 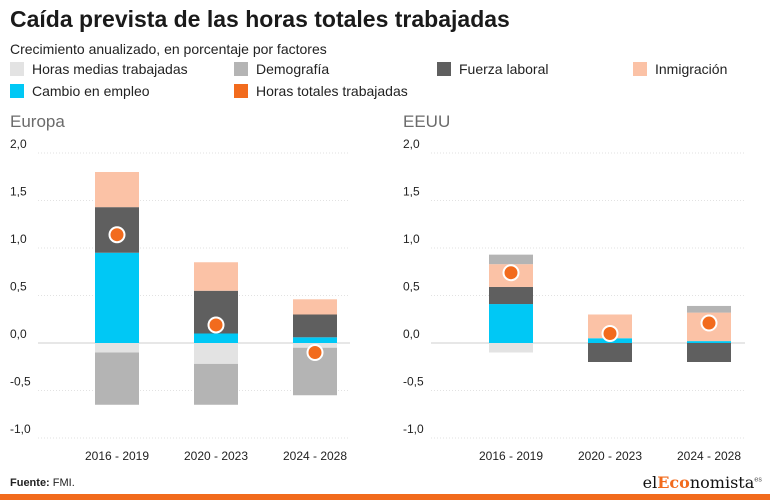 What do you see at coordinates (293, 69) in the screenshot?
I see `legend-label-demografia: Demografía` at bounding box center [293, 69].